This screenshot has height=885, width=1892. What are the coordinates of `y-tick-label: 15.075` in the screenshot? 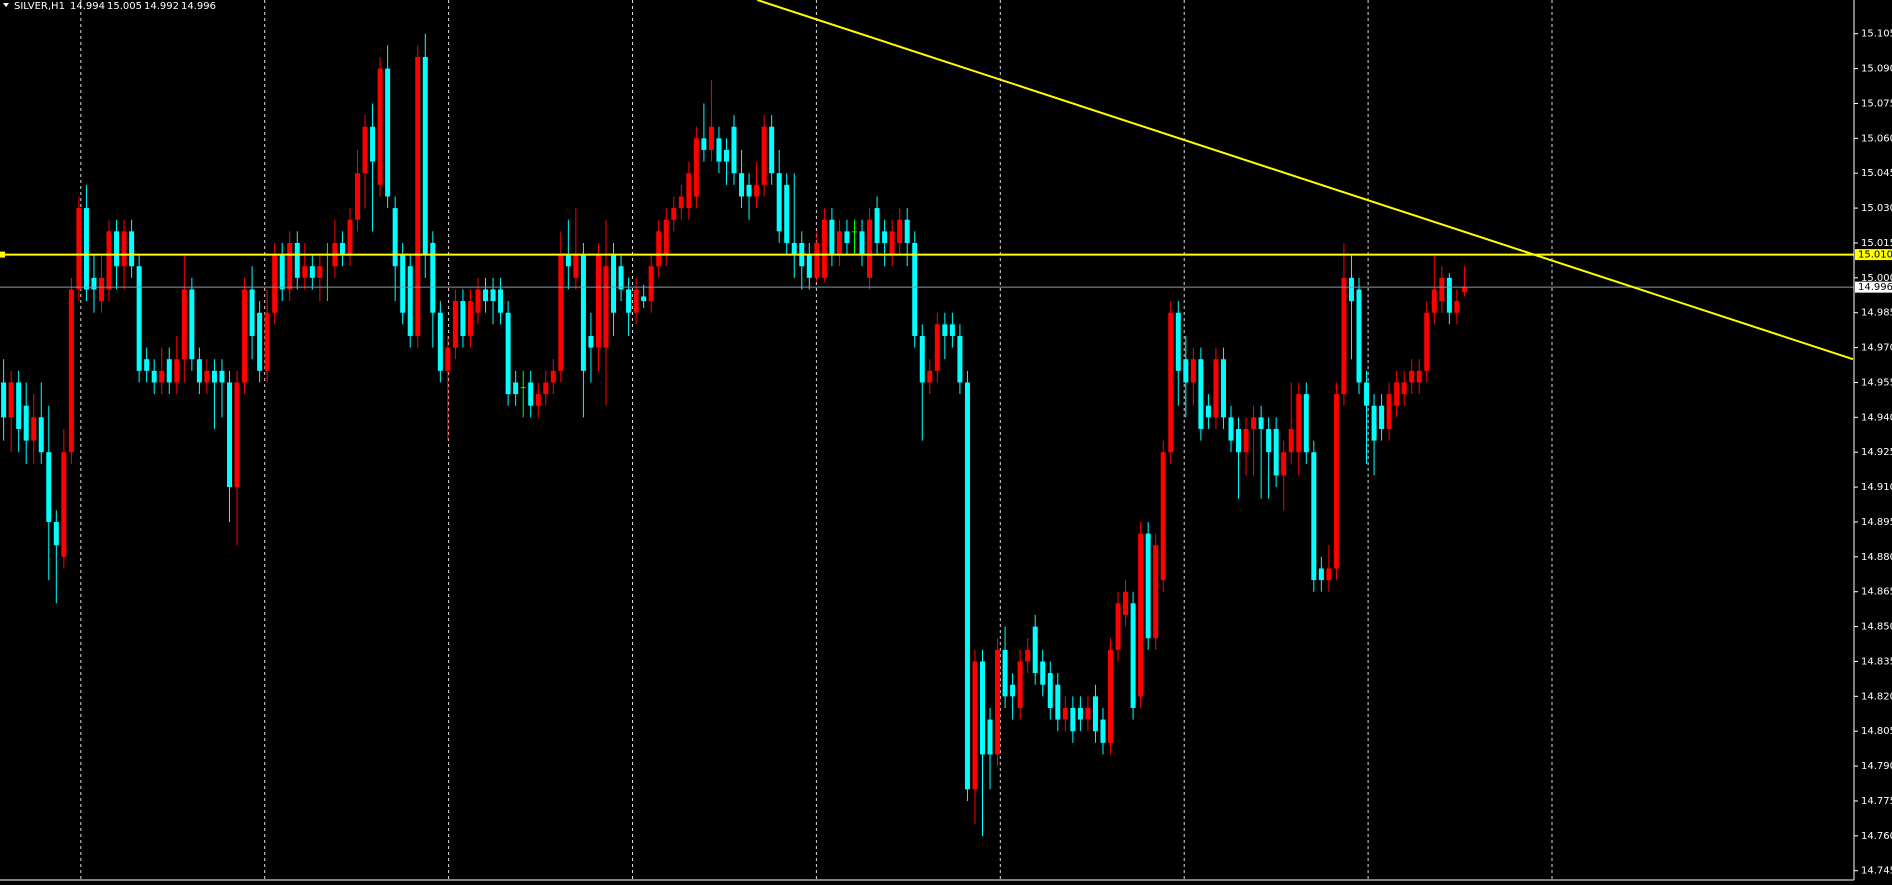 It's located at (1876, 103).